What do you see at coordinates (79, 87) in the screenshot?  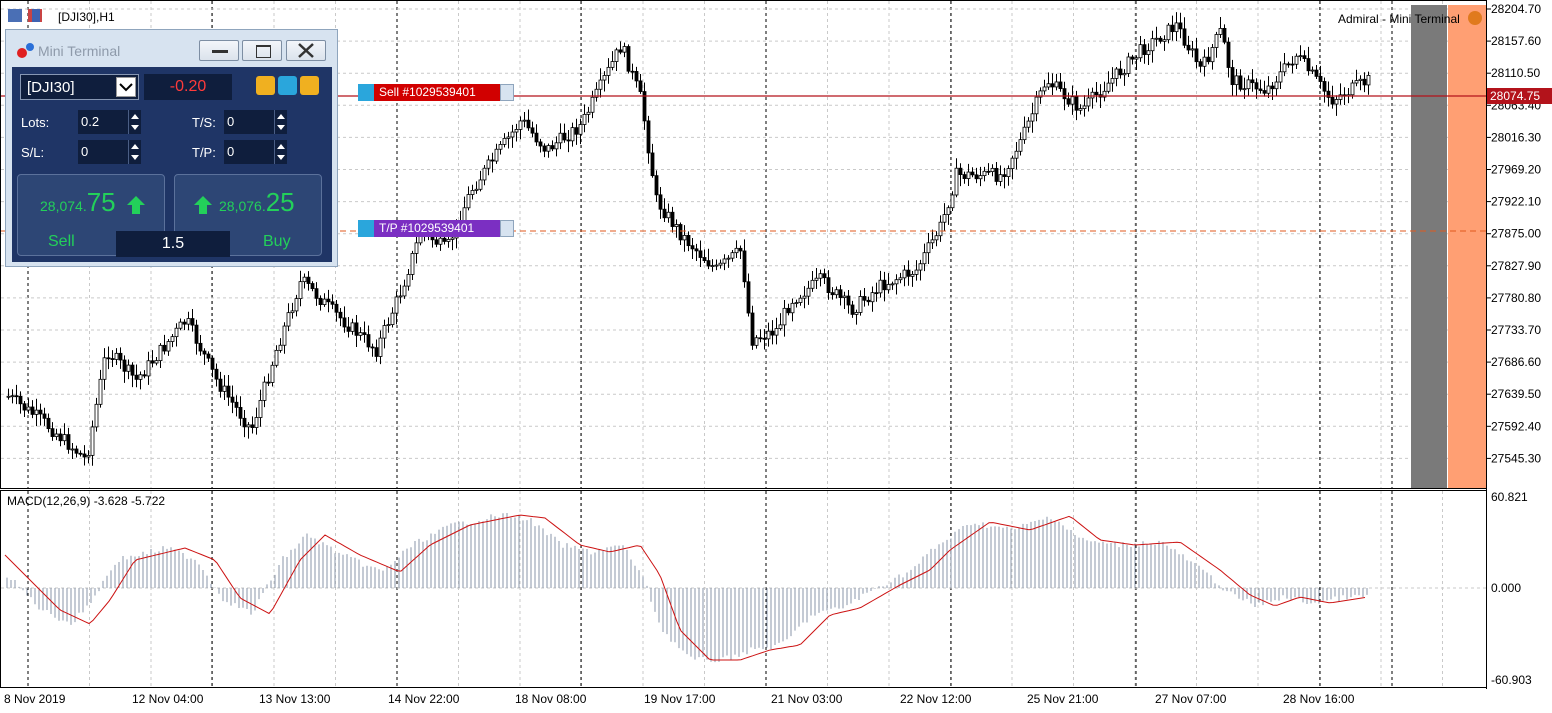 I see `symbol-select: [DJI30]` at bounding box center [79, 87].